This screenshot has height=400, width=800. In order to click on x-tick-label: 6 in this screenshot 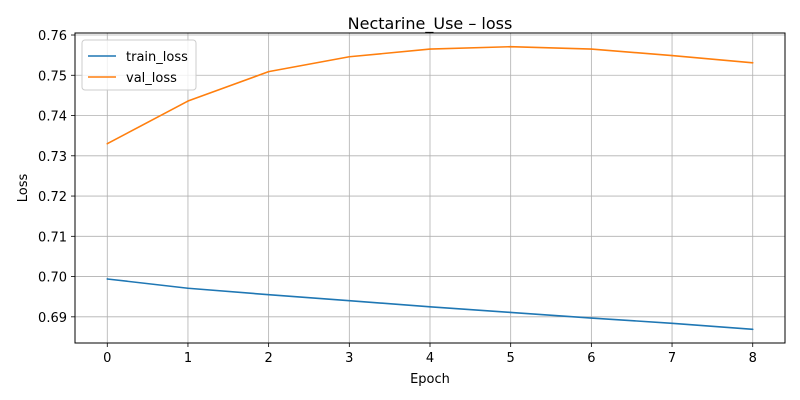, I will do `click(591, 358)`.